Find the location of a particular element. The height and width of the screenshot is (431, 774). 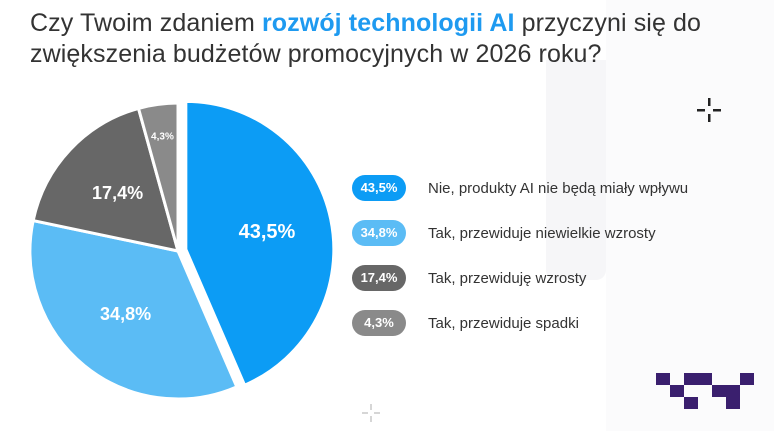

legend-label: Tak, przewiduje niewielkie wzrosty is located at coordinates (542, 233).